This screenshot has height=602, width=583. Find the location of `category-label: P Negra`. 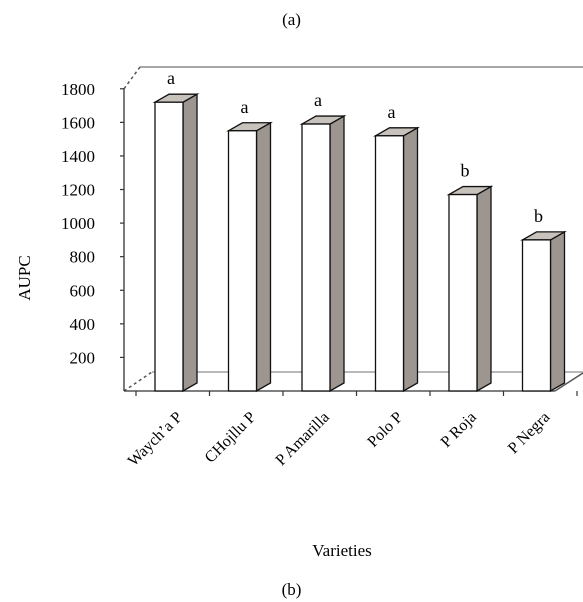

category-label: P Negra is located at coordinates (529, 433).